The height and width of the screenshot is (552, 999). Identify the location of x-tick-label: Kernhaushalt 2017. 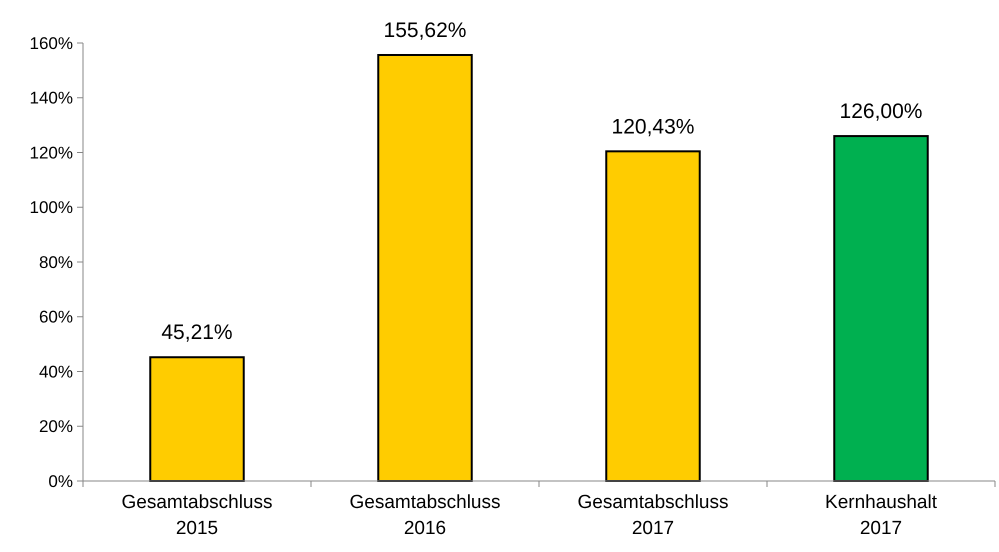
(881, 515).